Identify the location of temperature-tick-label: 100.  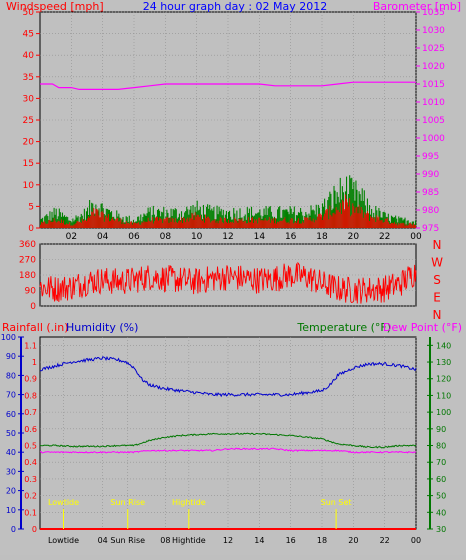
(443, 412).